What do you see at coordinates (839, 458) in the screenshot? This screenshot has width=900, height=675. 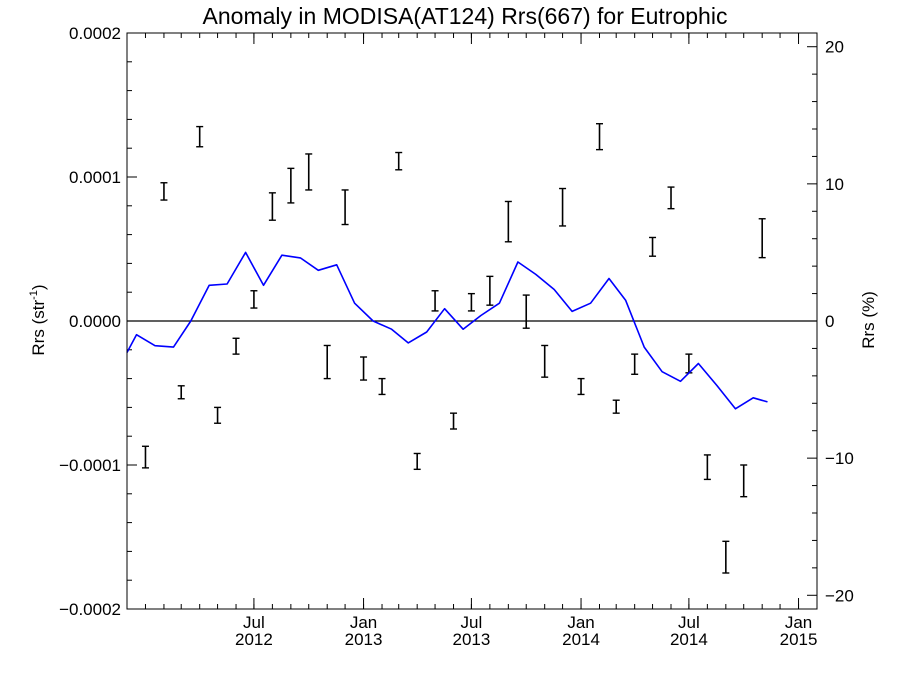 I see `right-tick-label: −10` at bounding box center [839, 458].